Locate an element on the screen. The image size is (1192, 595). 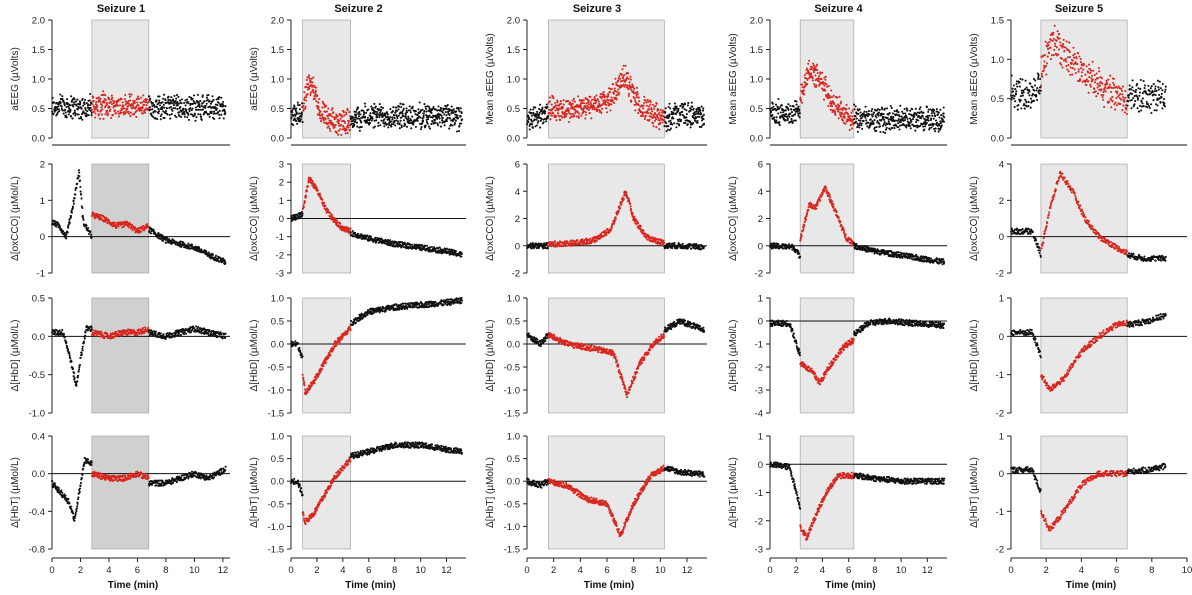
y-tick-label: -1 is located at coordinates (280, 237).